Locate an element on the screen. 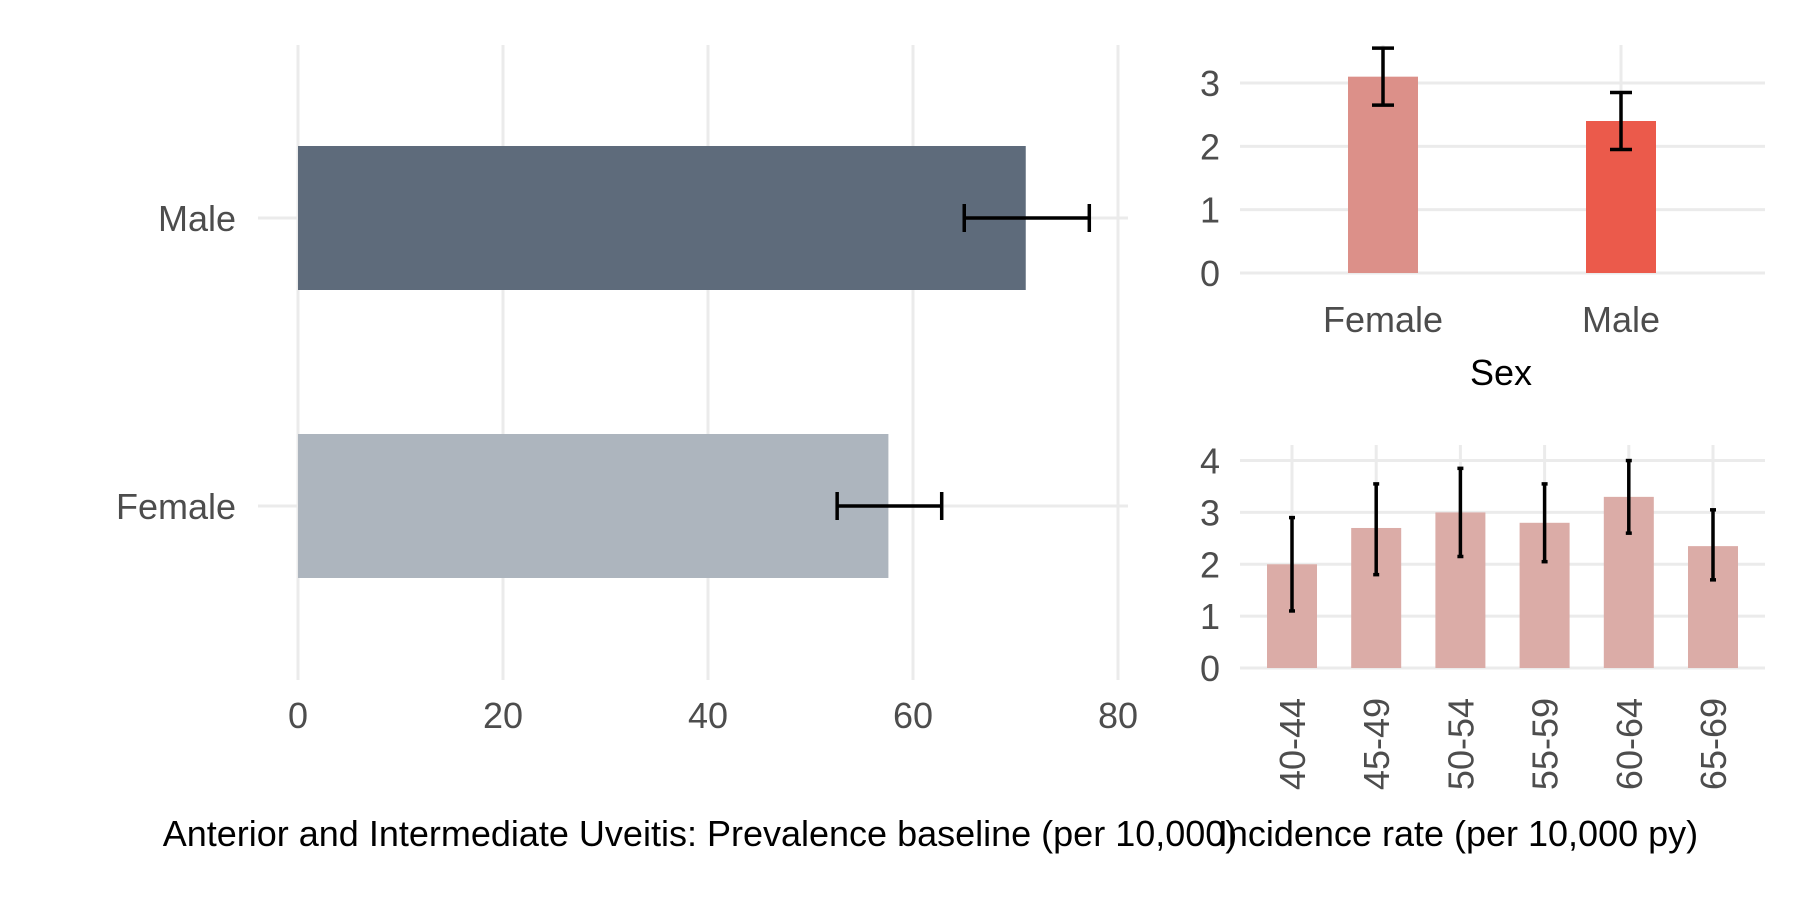 The image size is (1800, 900). incidence-sex-y-tick-label: 3 is located at coordinates (1210, 83).